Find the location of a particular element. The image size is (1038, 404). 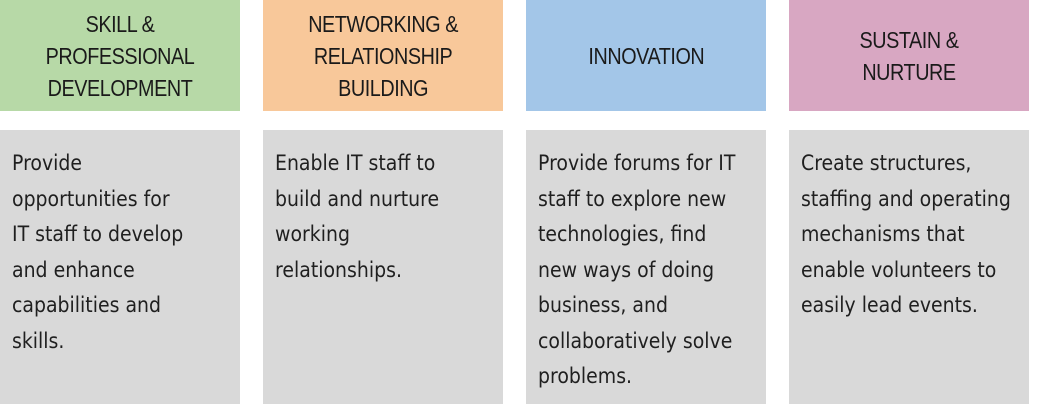

header-sustain-nurture: SUSTAIN & NURTURE is located at coordinates (909, 55).